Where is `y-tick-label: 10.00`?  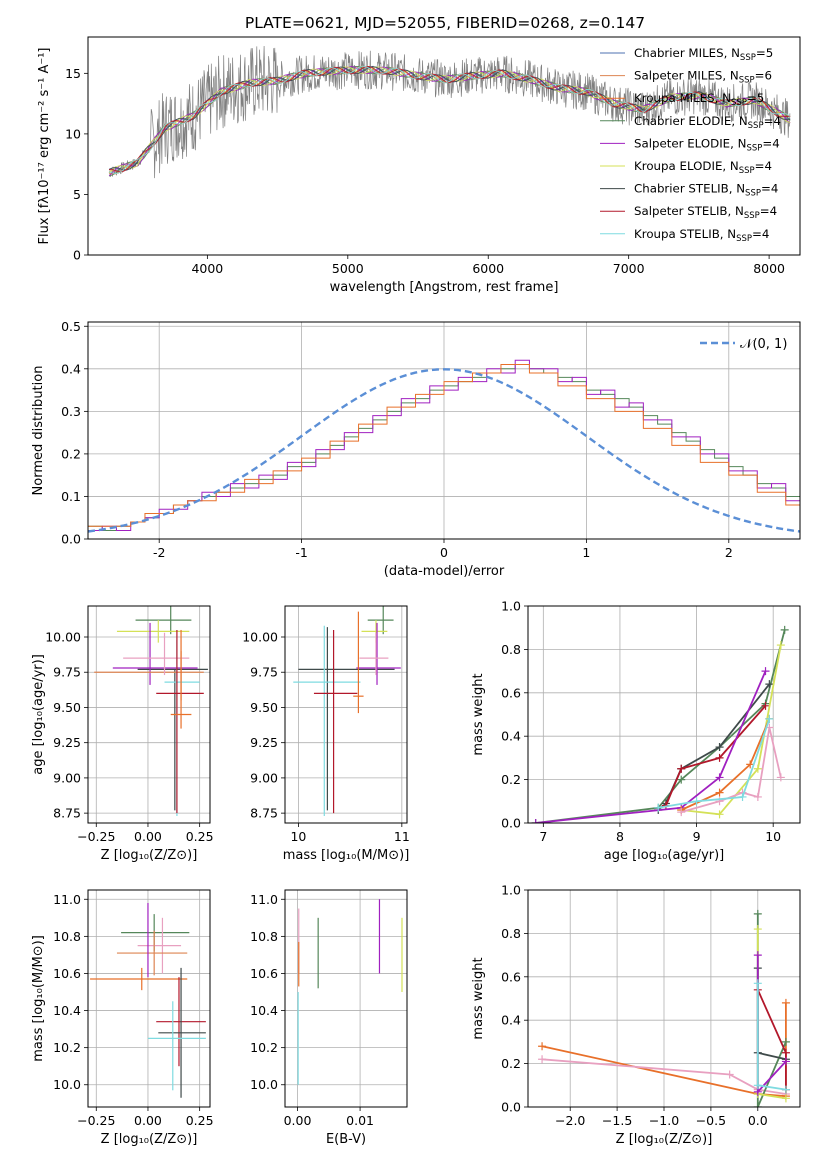
y-tick-label: 10.00 is located at coordinates (260, 637).